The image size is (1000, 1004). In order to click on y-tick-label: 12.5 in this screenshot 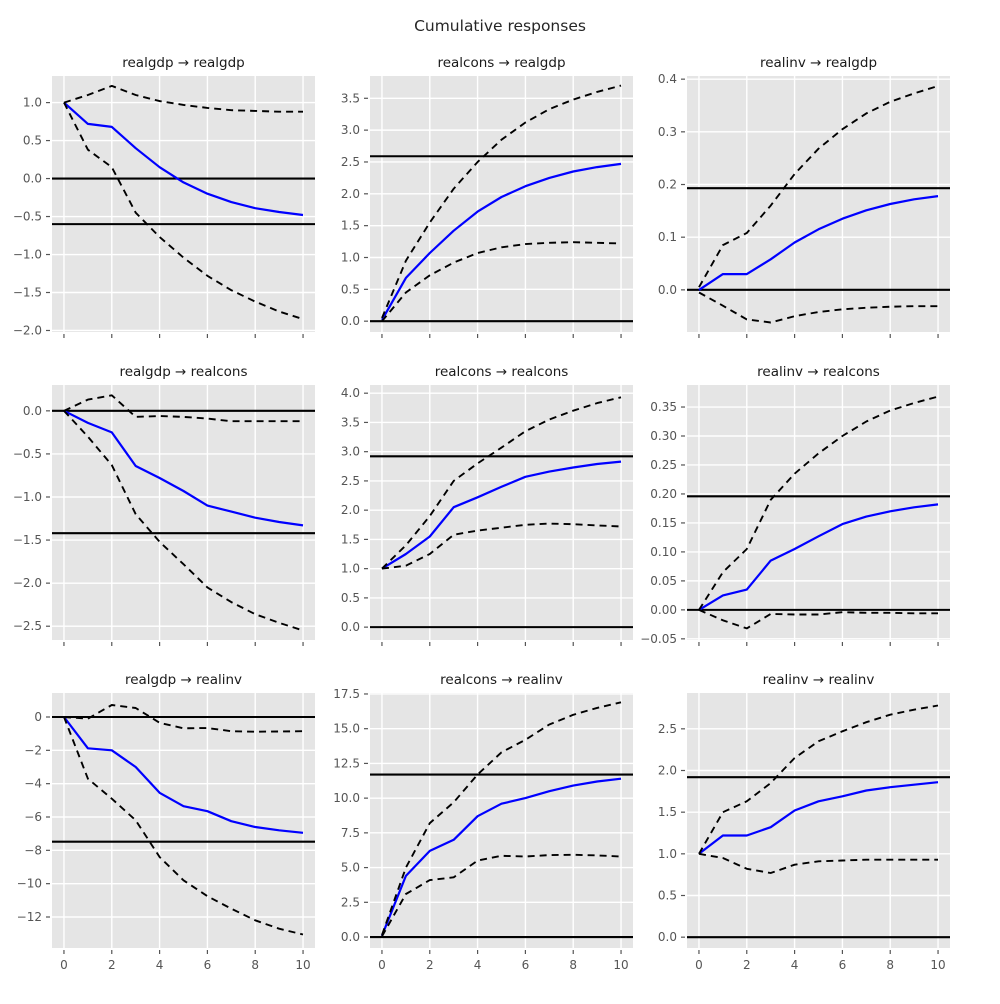, I will do `click(346, 763)`.